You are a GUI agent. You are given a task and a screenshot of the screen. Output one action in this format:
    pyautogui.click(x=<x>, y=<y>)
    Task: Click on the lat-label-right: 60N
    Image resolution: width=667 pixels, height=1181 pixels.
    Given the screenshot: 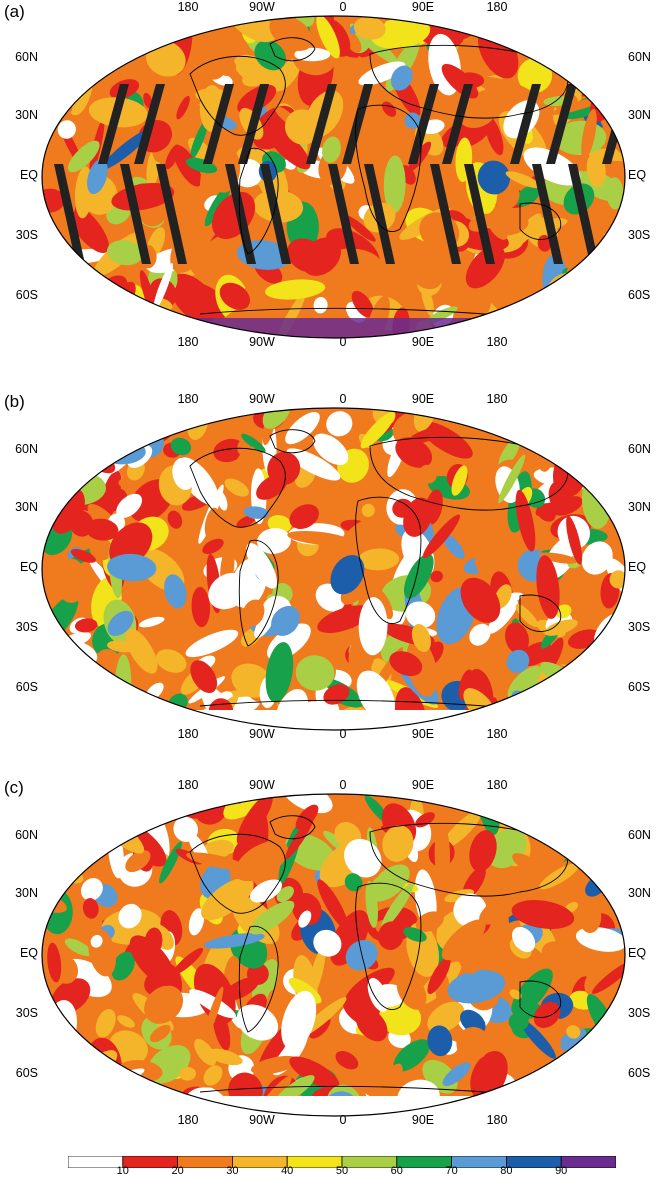 What is the action you would take?
    pyautogui.click(x=639, y=835)
    